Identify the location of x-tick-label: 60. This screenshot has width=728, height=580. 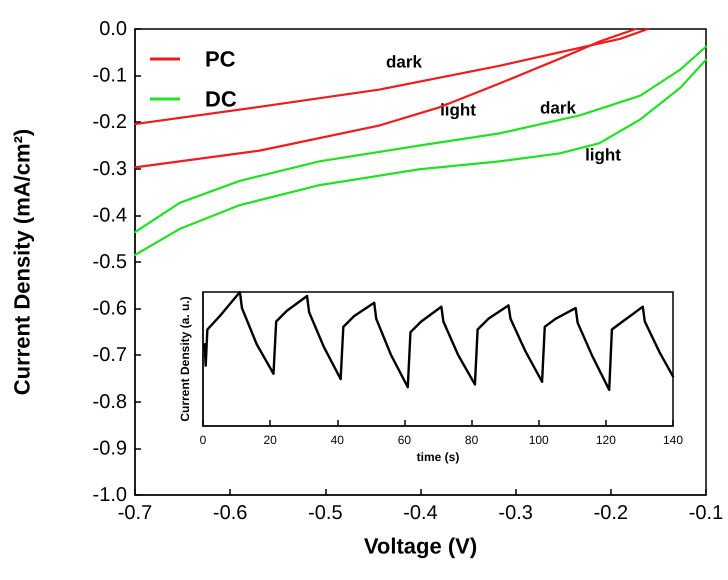
(405, 440).